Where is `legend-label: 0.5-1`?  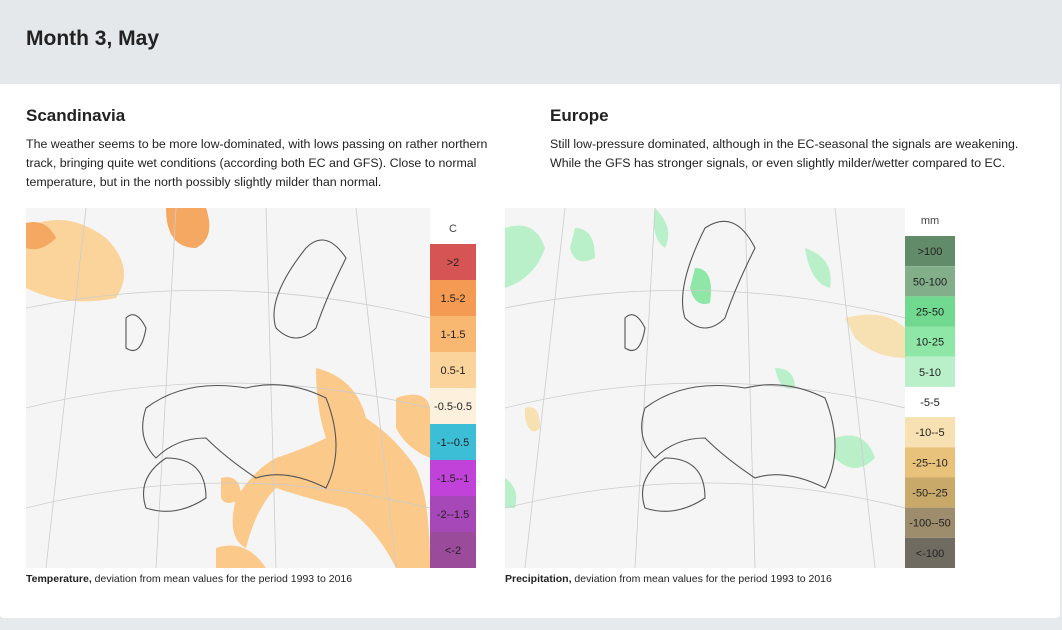 legend-label: 0.5-1 is located at coordinates (452, 371).